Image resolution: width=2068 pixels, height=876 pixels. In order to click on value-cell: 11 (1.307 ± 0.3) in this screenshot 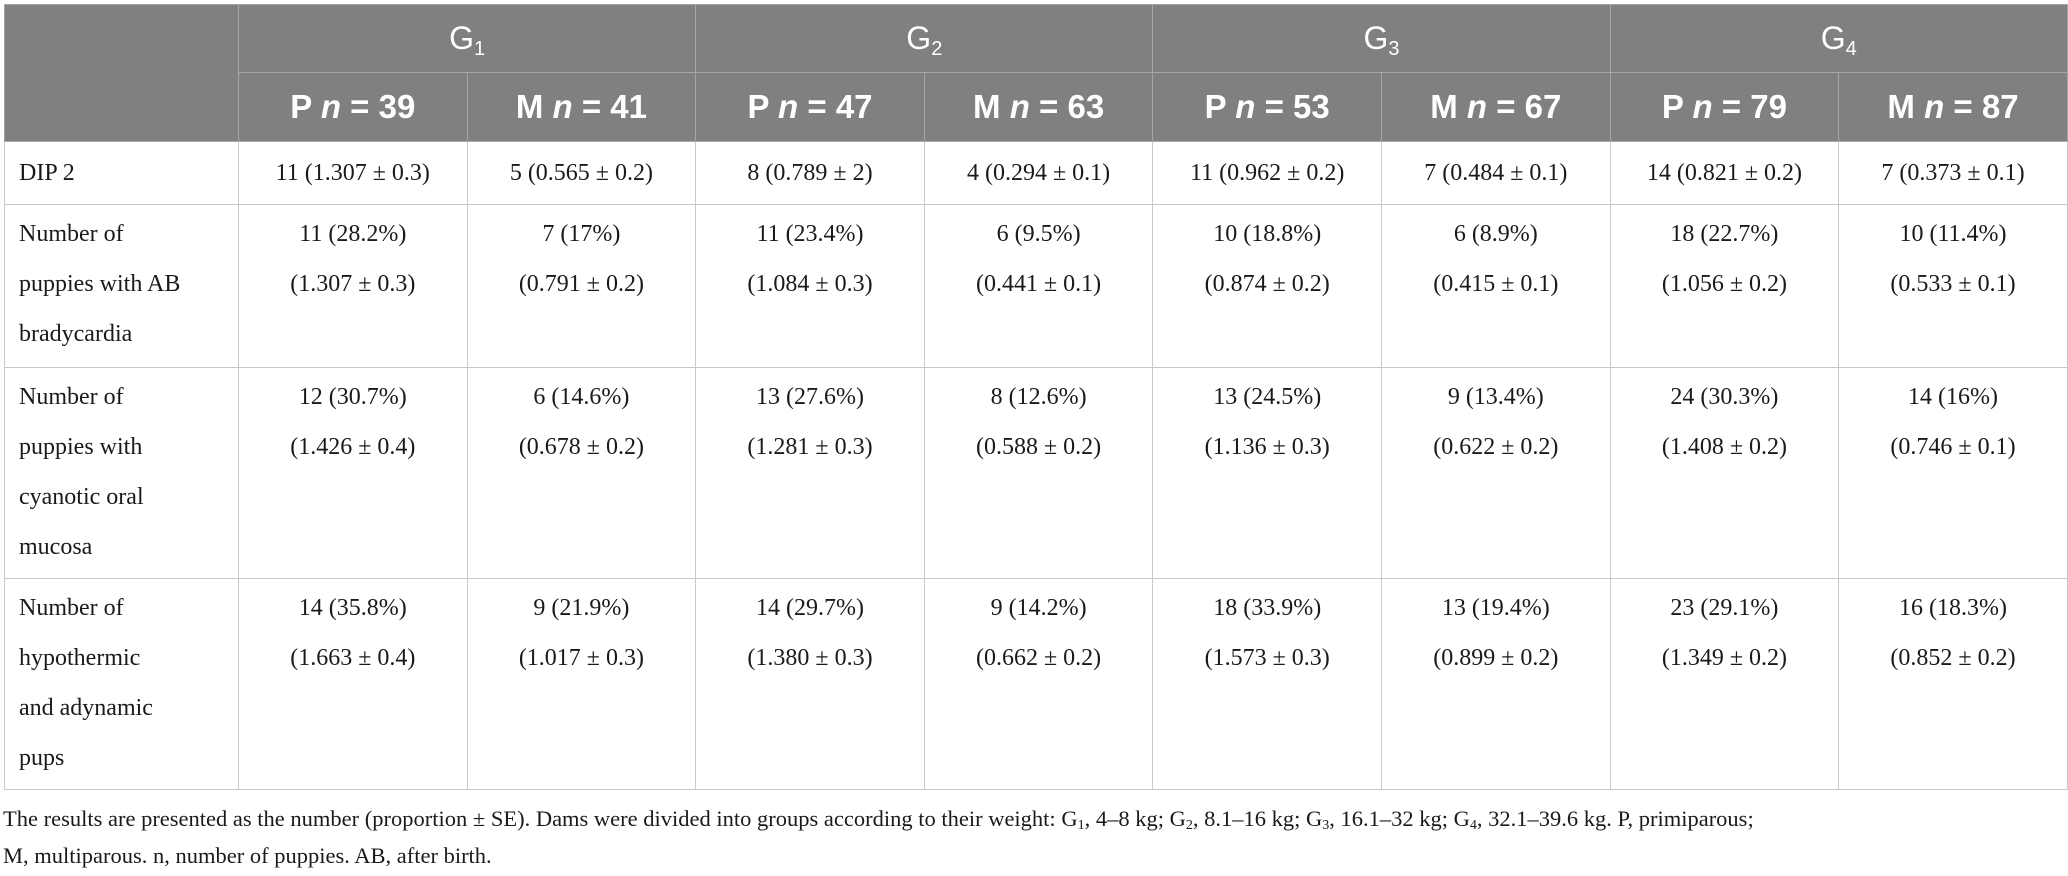, I will do `click(353, 173)`.